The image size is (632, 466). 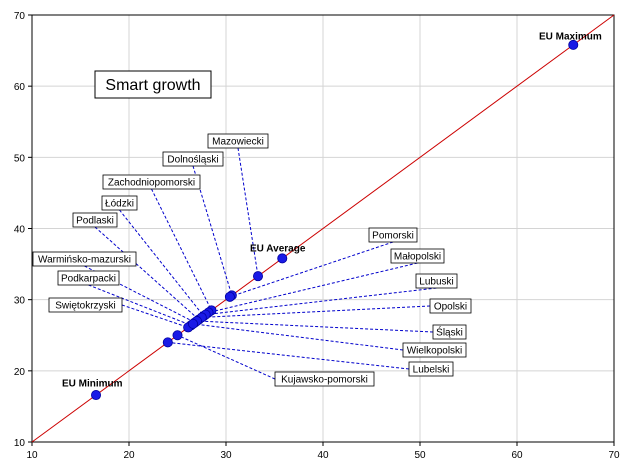 I want to click on point-label: Pomorski, so click(x=393, y=236).